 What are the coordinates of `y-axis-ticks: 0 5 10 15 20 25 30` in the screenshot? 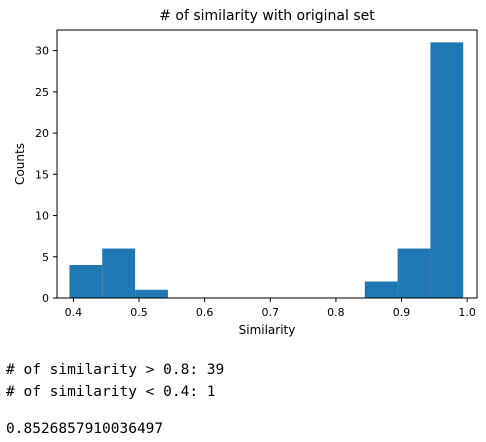 It's located at (46, 175).